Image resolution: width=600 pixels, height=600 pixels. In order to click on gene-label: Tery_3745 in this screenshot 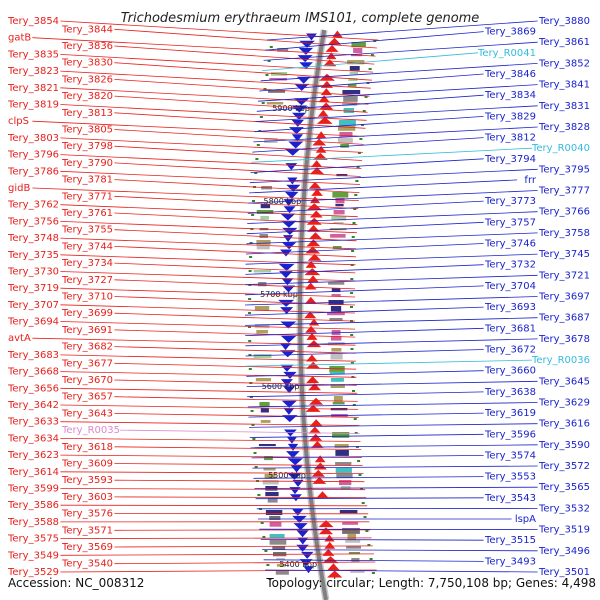, I will do `click(564, 254)`.